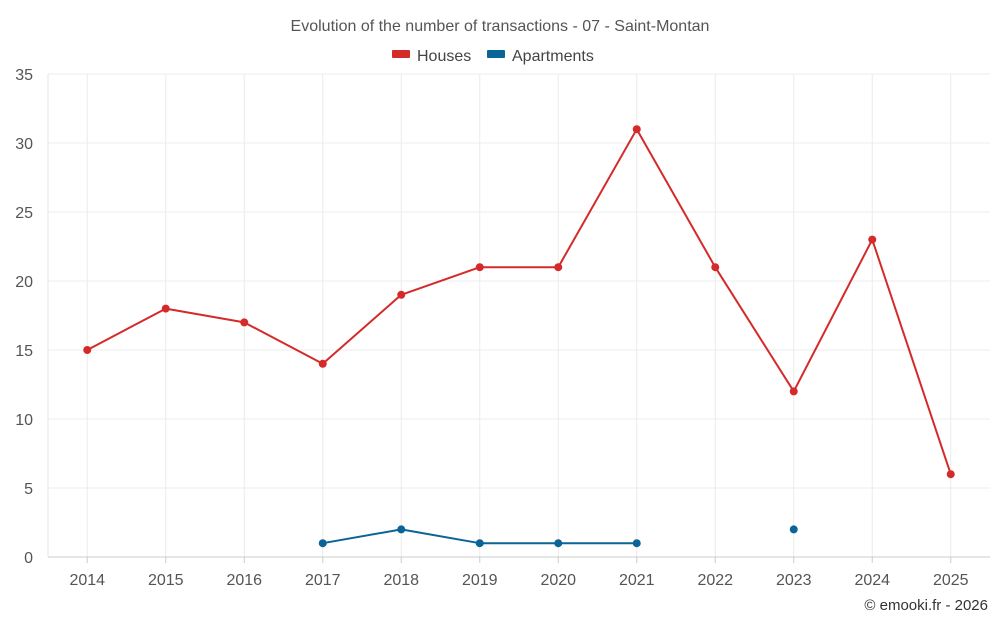 Image resolution: width=1000 pixels, height=625 pixels. I want to click on legend: Houses Apartments, so click(493, 56).